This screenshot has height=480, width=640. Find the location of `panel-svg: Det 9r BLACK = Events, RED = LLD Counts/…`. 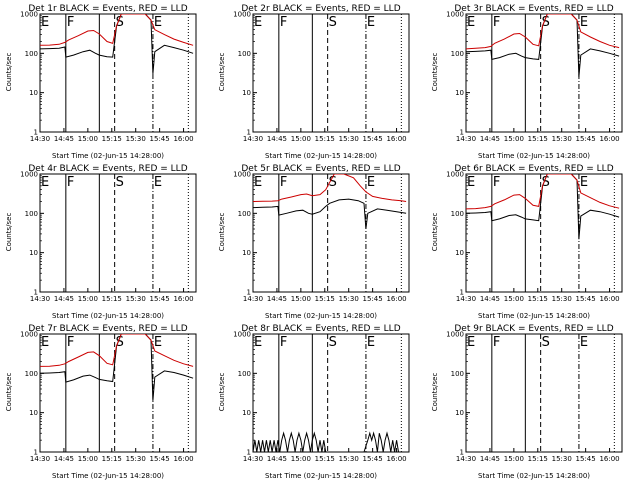

panel-svg: Det 9r BLACK = Events, RED = LLD Counts/… is located at coordinates (527, 402).